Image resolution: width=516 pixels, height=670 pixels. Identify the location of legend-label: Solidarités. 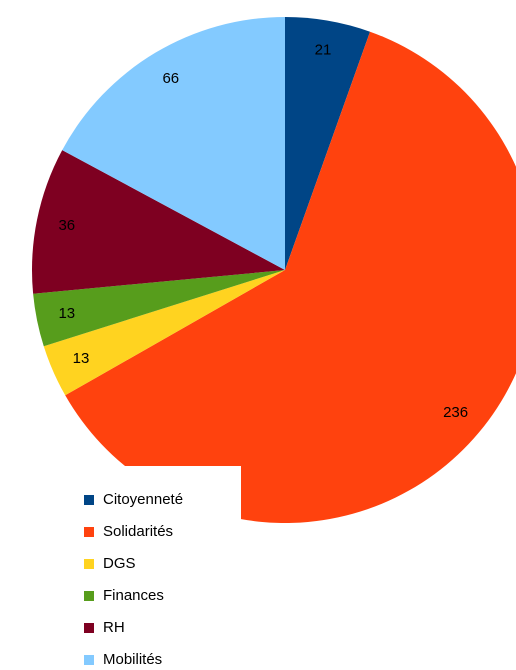
(138, 531).